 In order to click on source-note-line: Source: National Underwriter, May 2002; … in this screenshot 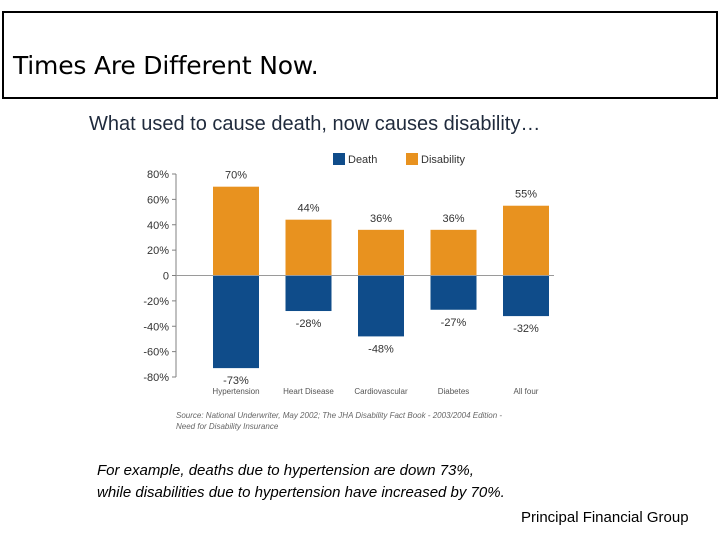, I will do `click(339, 415)`.